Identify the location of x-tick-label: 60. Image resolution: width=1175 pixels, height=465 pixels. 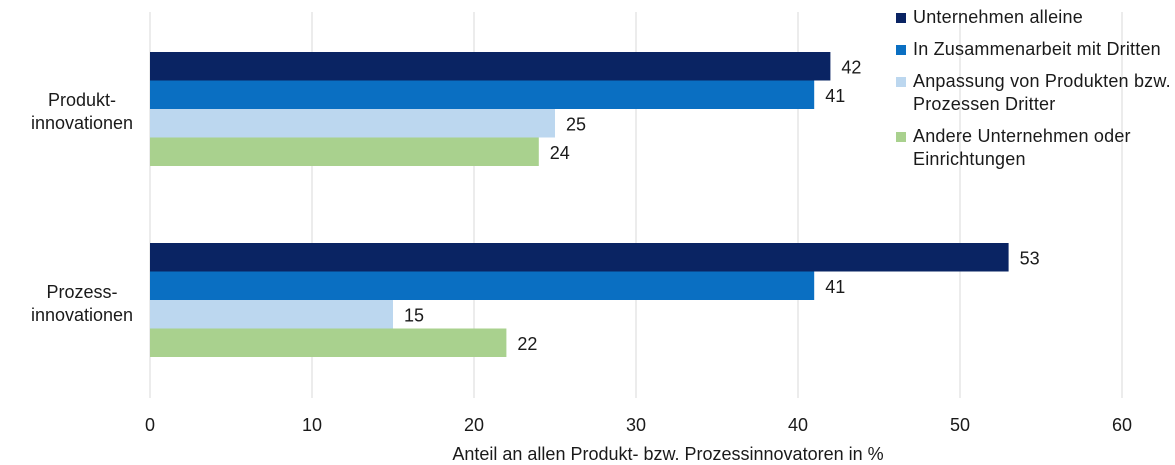
(1122, 425).